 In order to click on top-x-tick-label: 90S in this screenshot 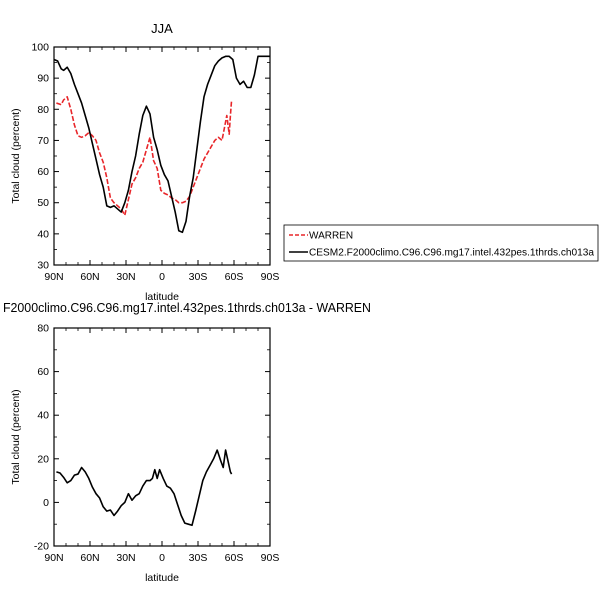, I will do `click(270, 277)`.